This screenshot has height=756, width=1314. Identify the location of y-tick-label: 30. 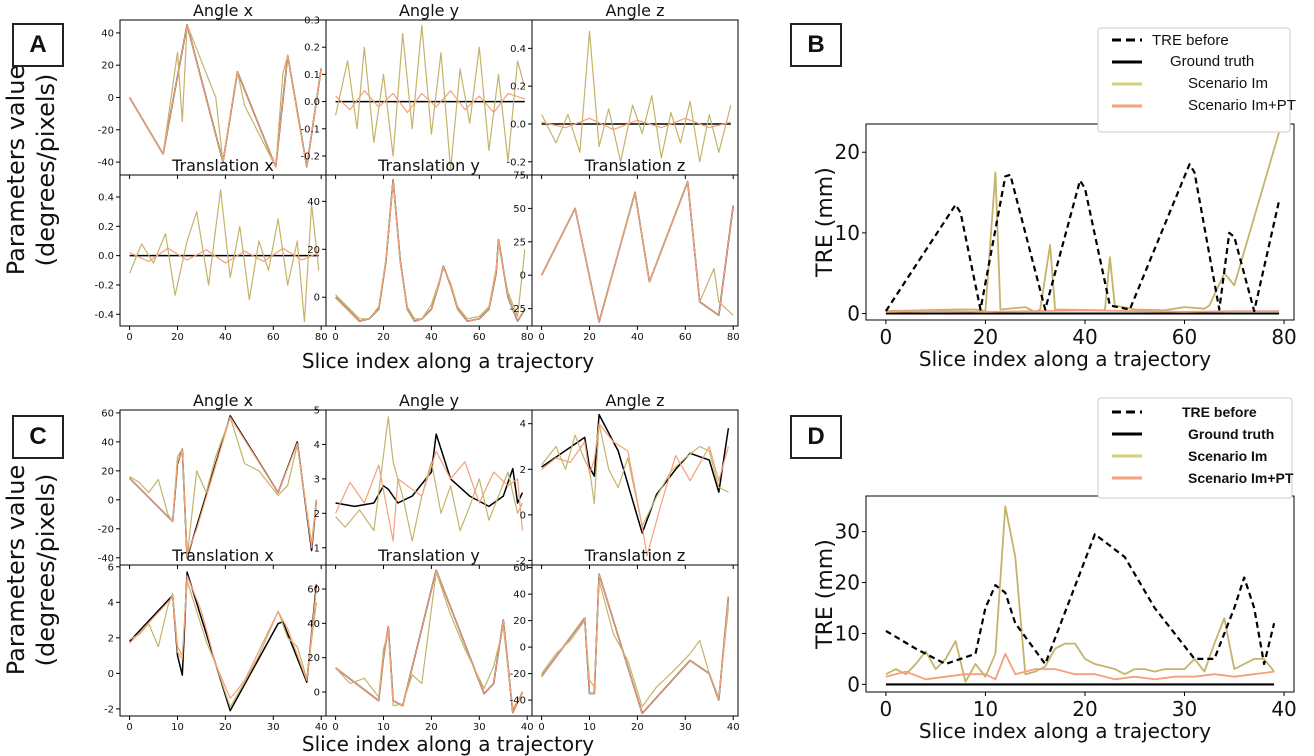
(847, 532).